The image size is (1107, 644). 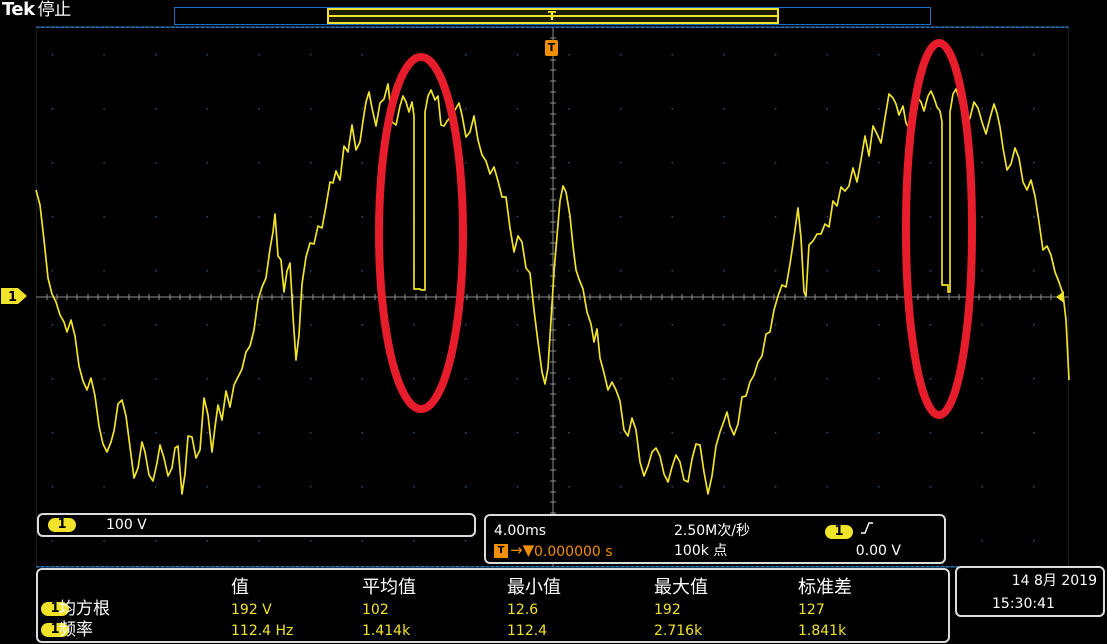 I want to click on measurement-row-1-max: 192, so click(x=667, y=610).